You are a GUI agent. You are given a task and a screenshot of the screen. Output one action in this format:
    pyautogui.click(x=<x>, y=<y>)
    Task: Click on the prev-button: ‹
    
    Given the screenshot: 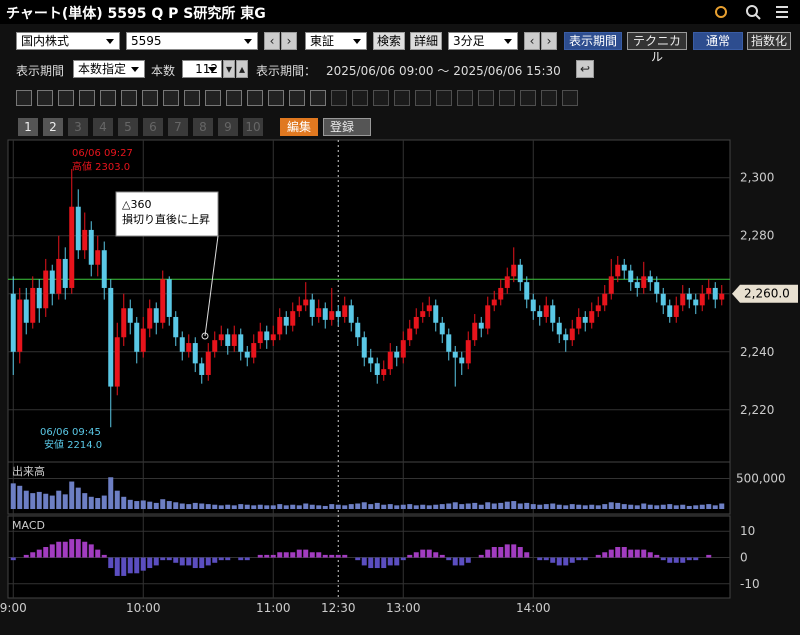 What is the action you would take?
    pyautogui.click(x=272, y=41)
    